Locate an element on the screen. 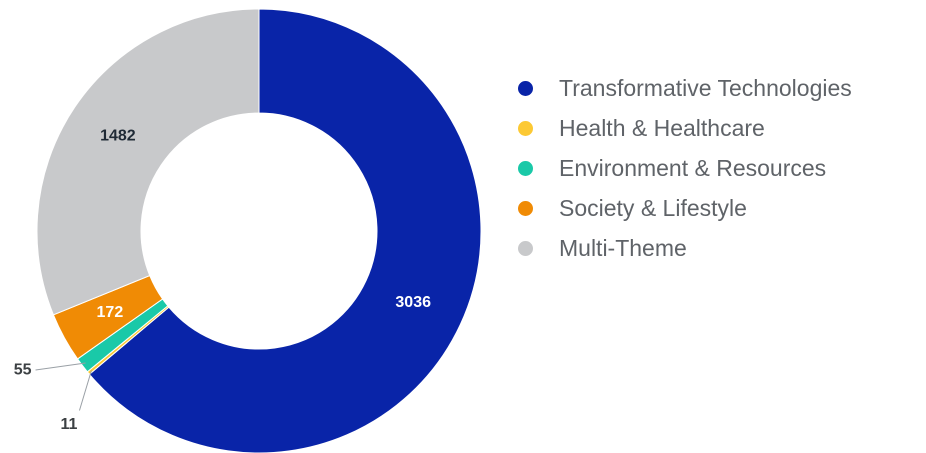 The width and height of the screenshot is (926, 453). legend-label: Environment & Resources is located at coordinates (693, 167).